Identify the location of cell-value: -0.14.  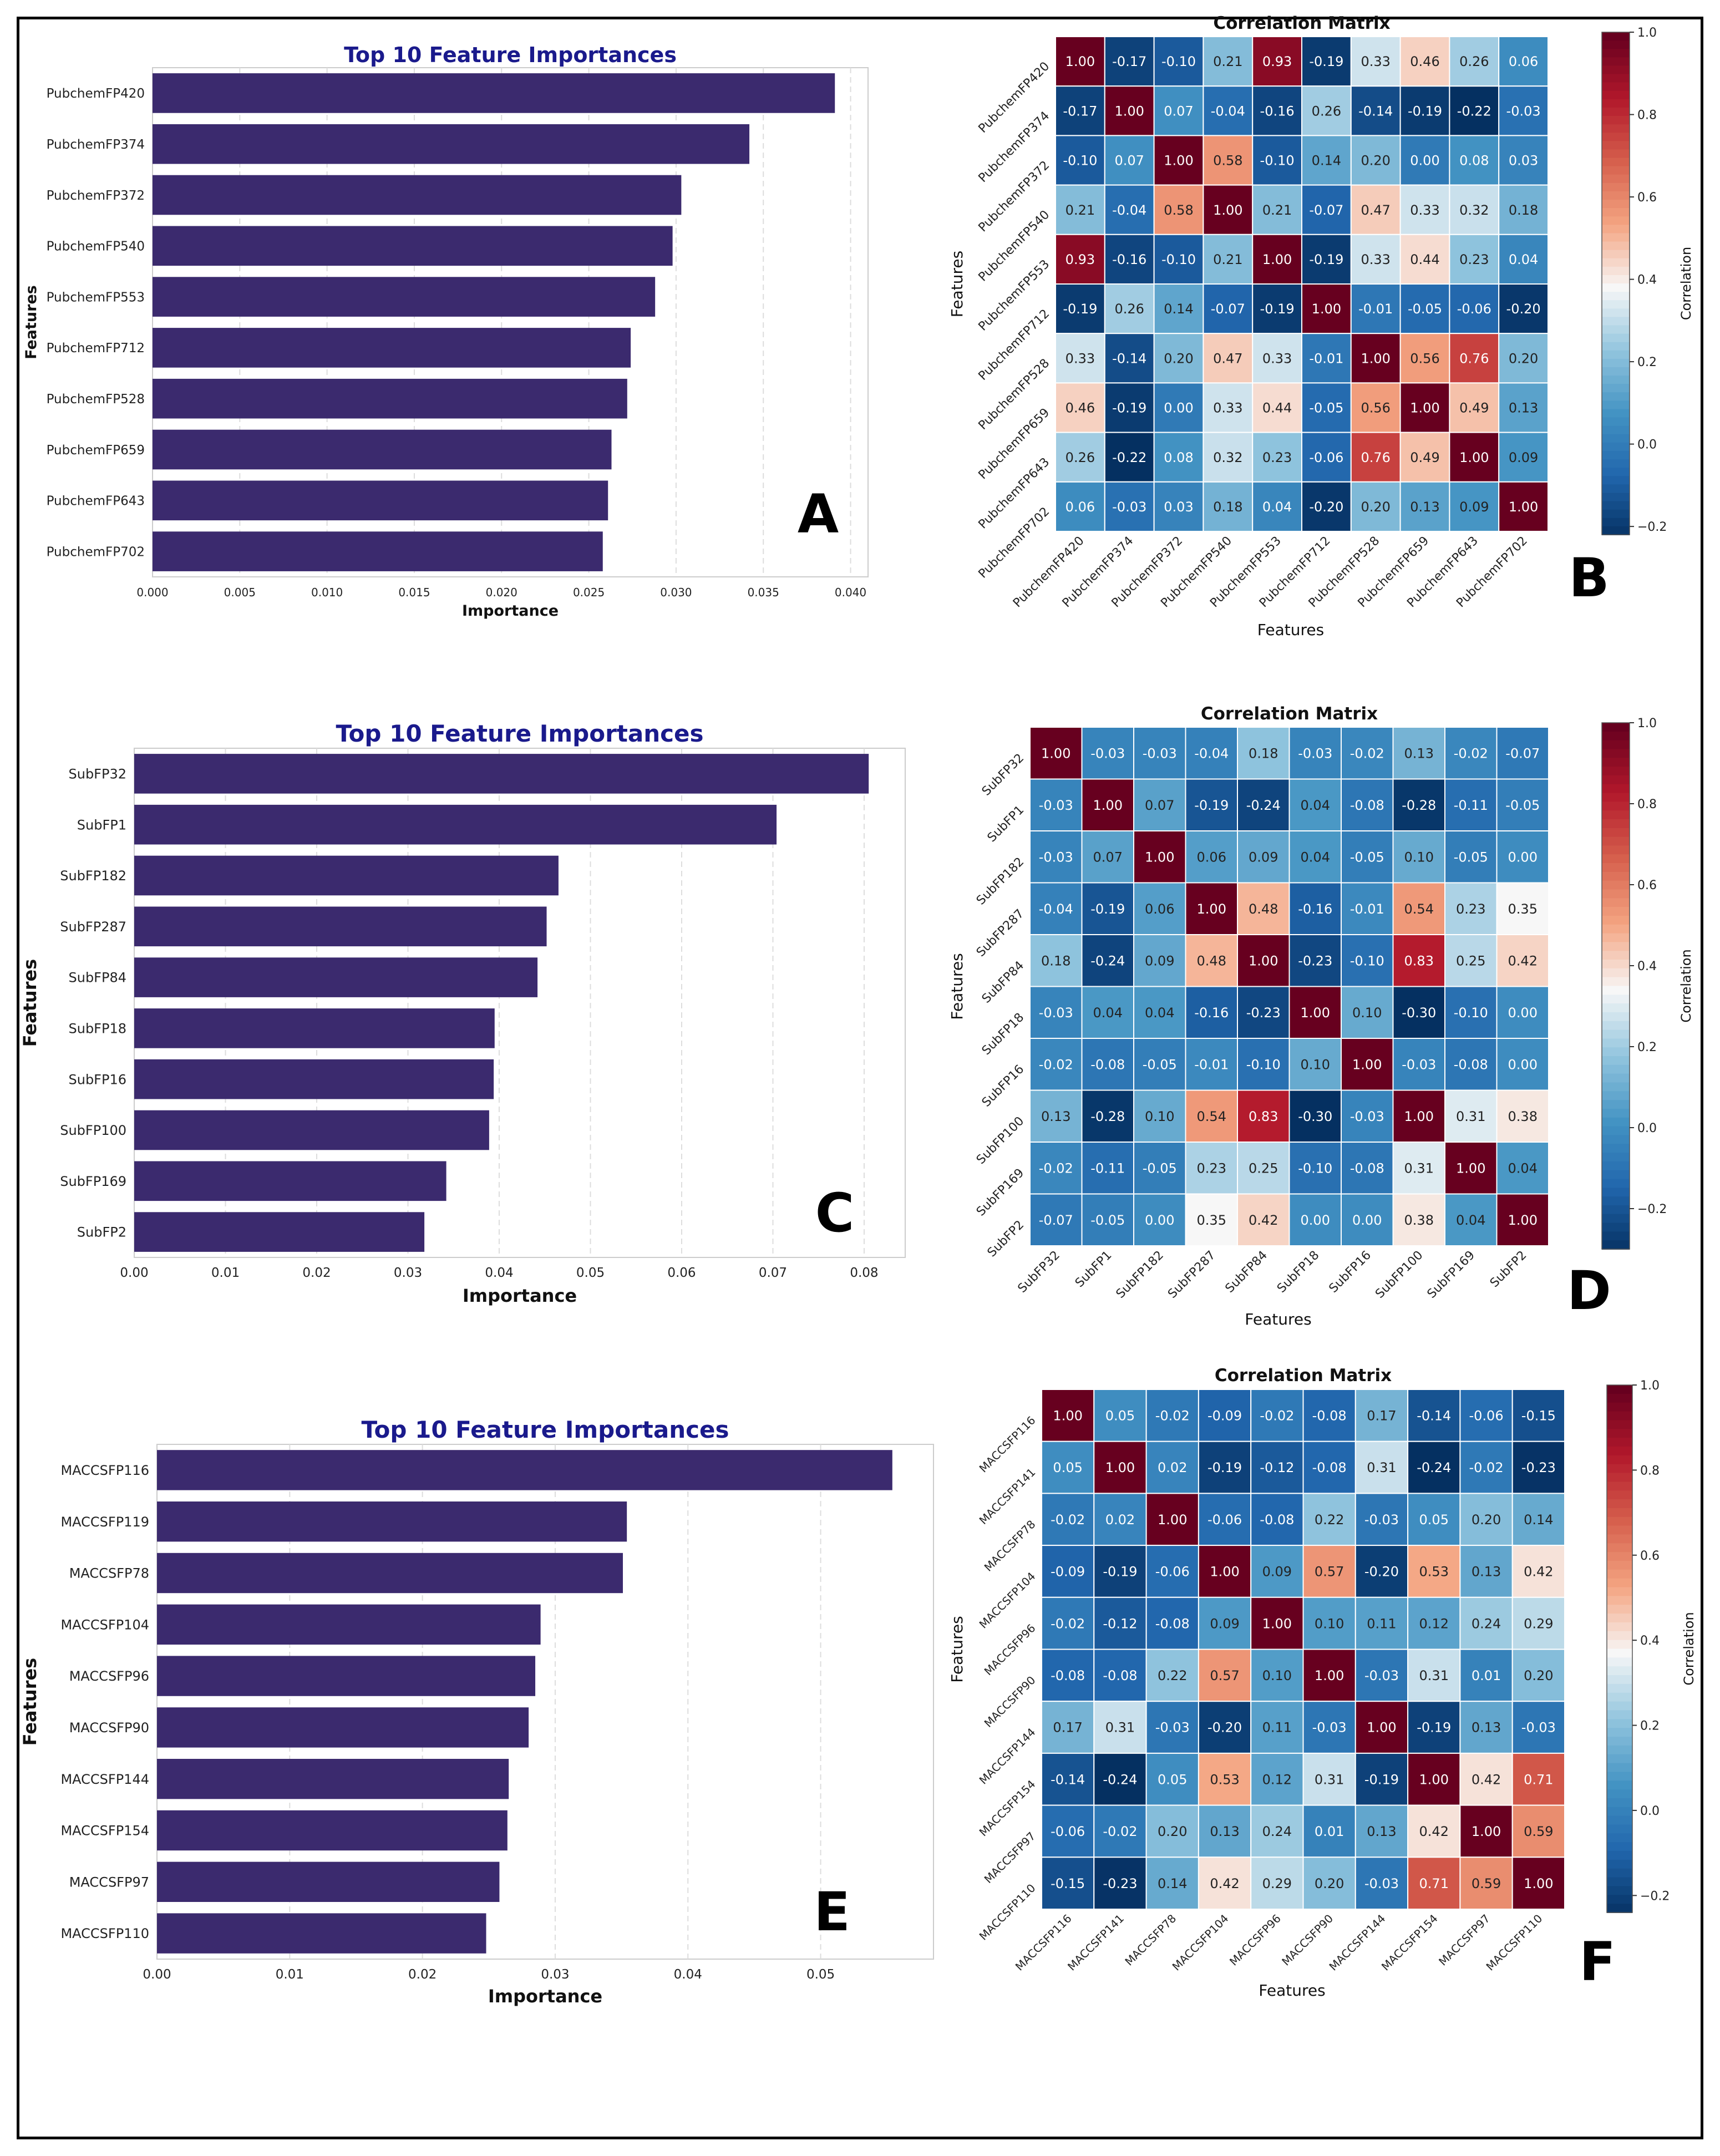
(1434, 1416).